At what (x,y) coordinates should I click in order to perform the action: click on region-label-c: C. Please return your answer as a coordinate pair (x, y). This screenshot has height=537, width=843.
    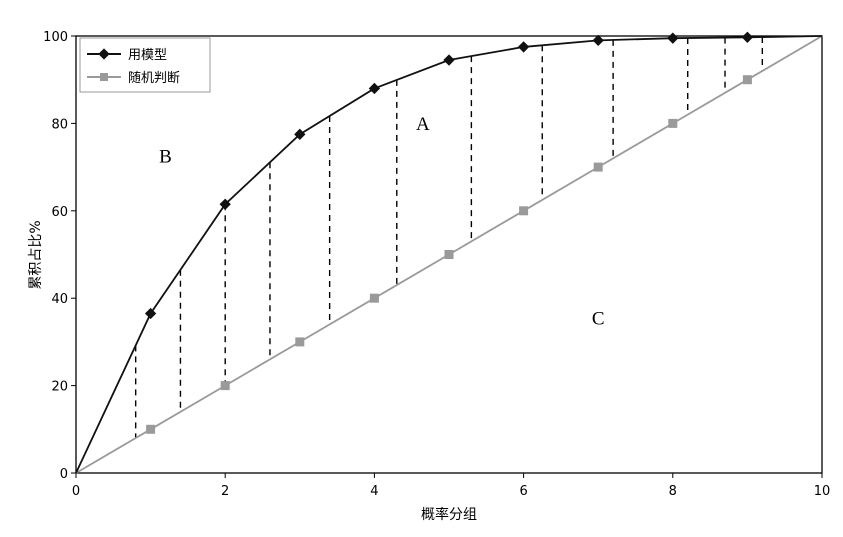
    Looking at the image, I should click on (598, 318).